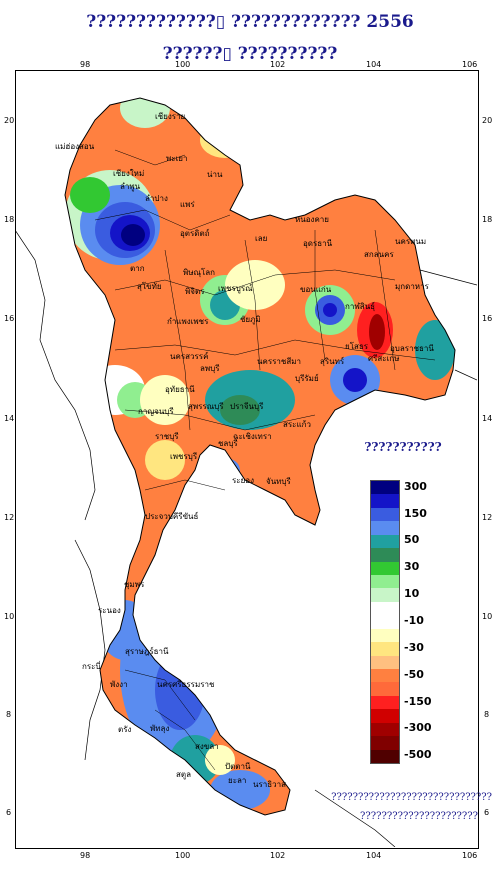 The image size is (500, 871). Describe the element at coordinates (85, 64) in the screenshot. I see `x-tick-top-98: 98` at that location.